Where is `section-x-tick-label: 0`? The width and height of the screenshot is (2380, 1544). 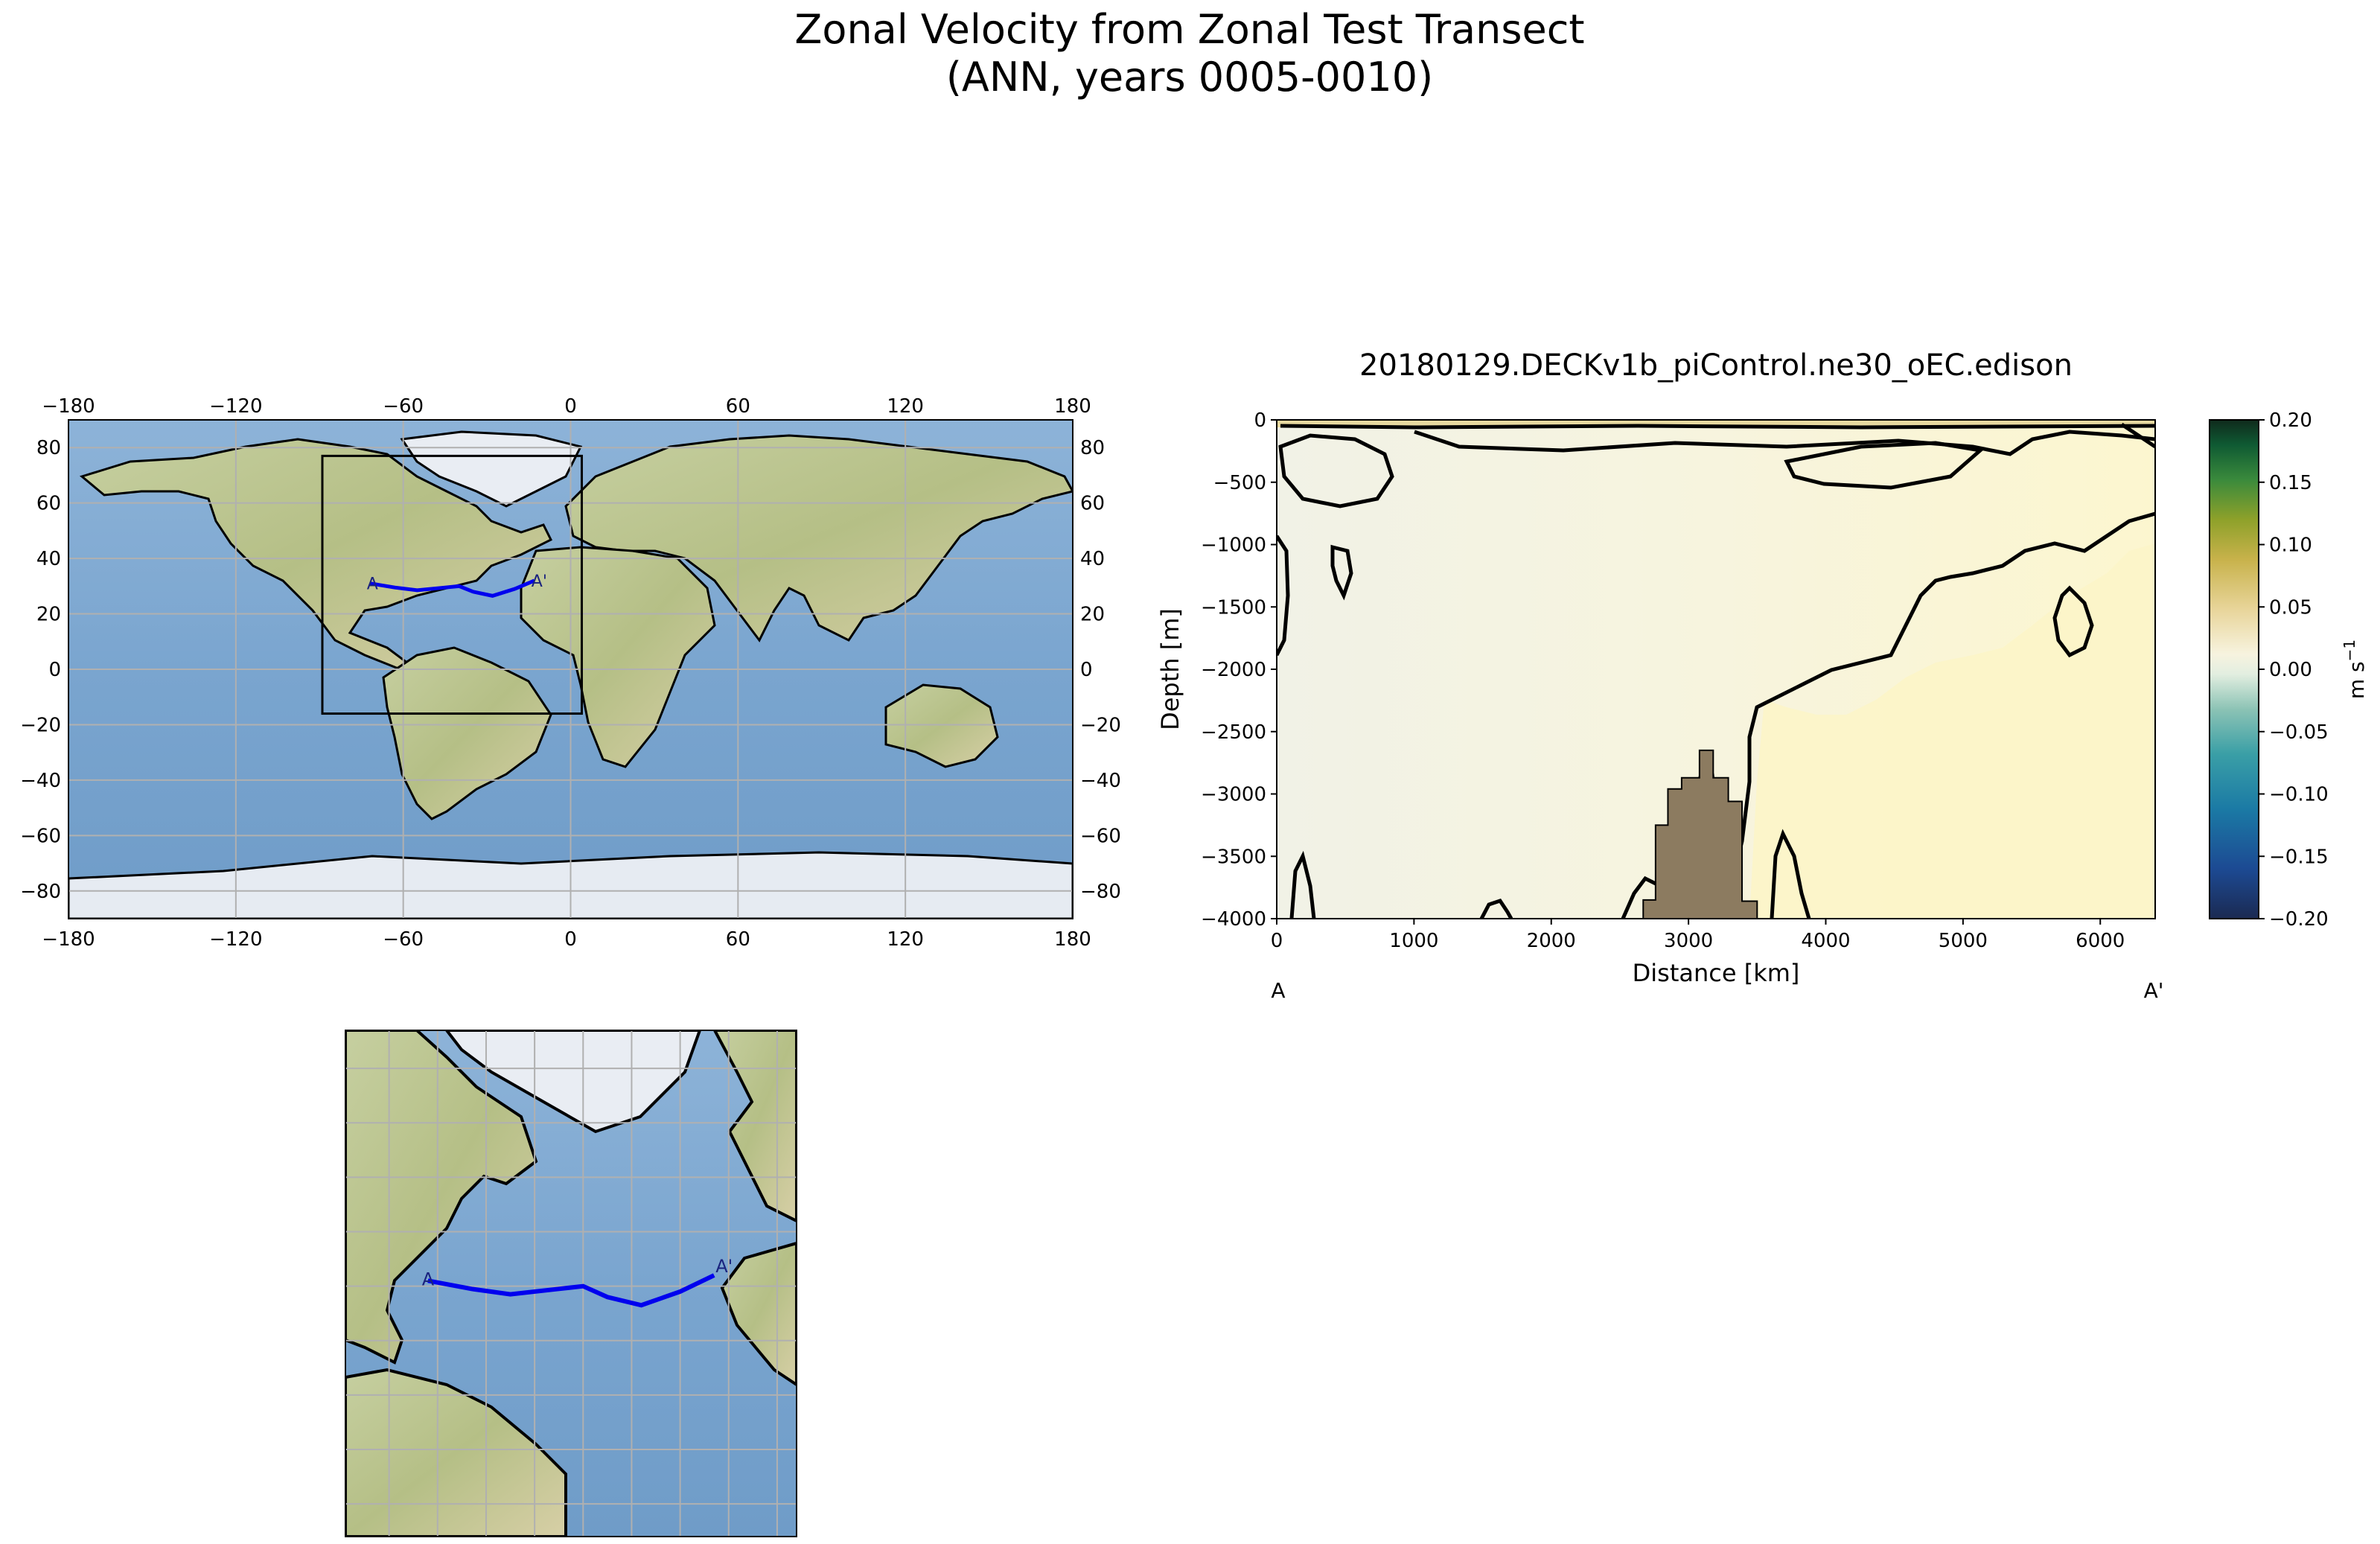
section-x-tick-label: 0 is located at coordinates (1277, 941).